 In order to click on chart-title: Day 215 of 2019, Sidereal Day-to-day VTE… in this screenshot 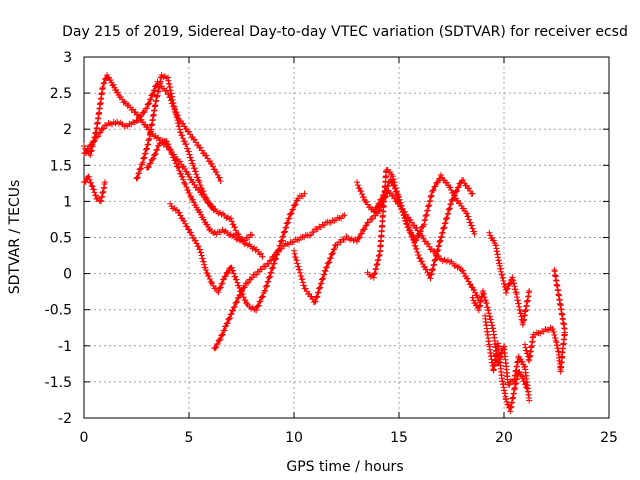, I will do `click(345, 32)`.